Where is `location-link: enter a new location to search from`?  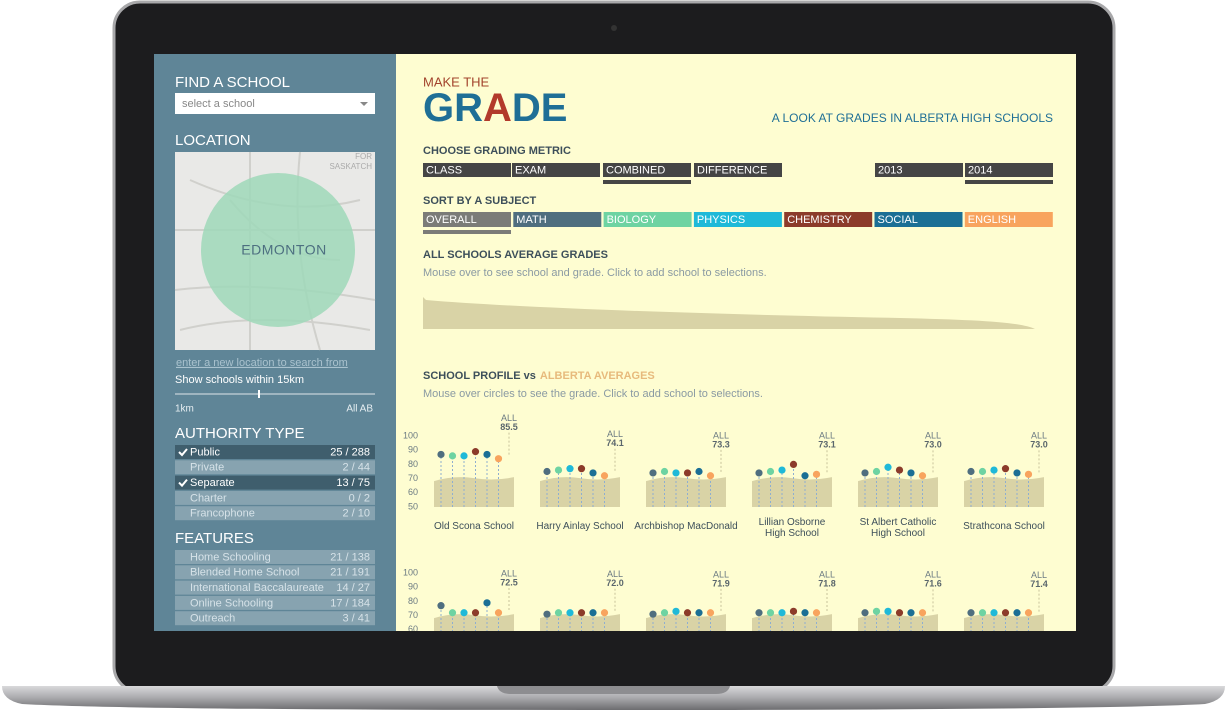 location-link: enter a new location to search from is located at coordinates (262, 363).